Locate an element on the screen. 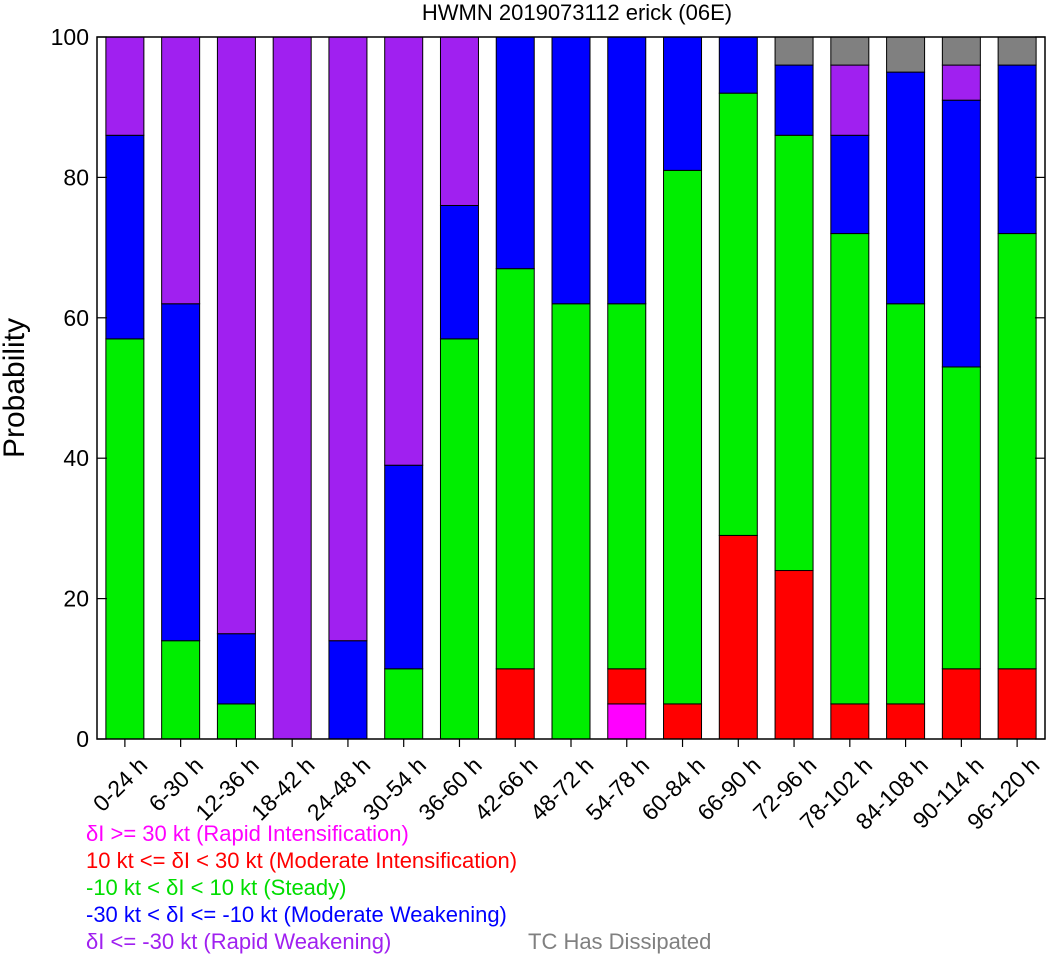 This screenshot has width=1057, height=960. y-tick-label-80: 80 is located at coordinates (76, 177).